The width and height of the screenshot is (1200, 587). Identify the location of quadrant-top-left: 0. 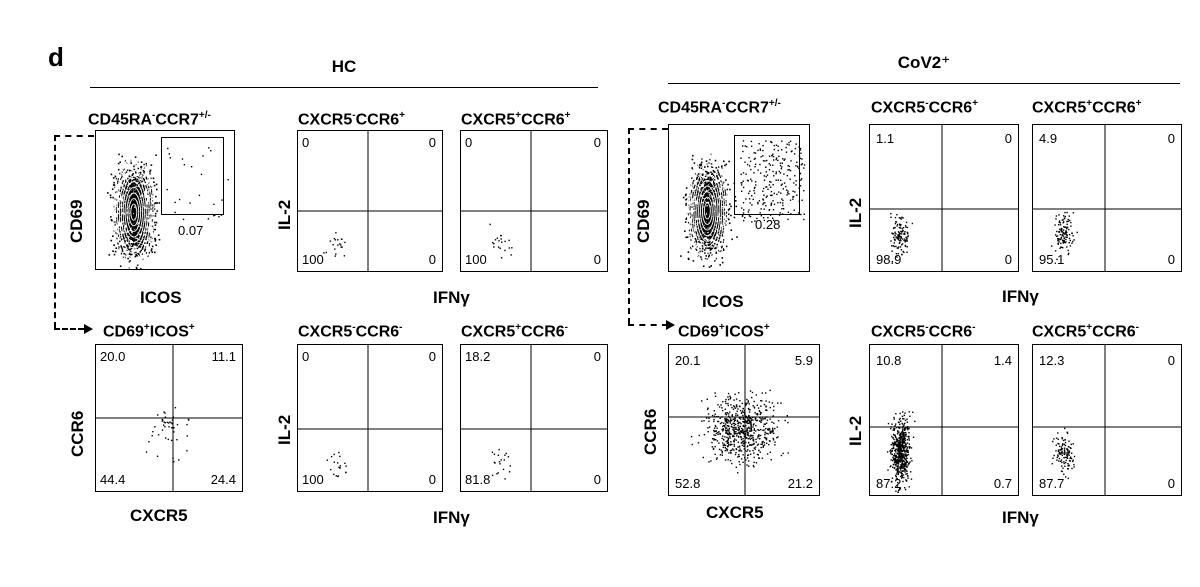
(469, 142).